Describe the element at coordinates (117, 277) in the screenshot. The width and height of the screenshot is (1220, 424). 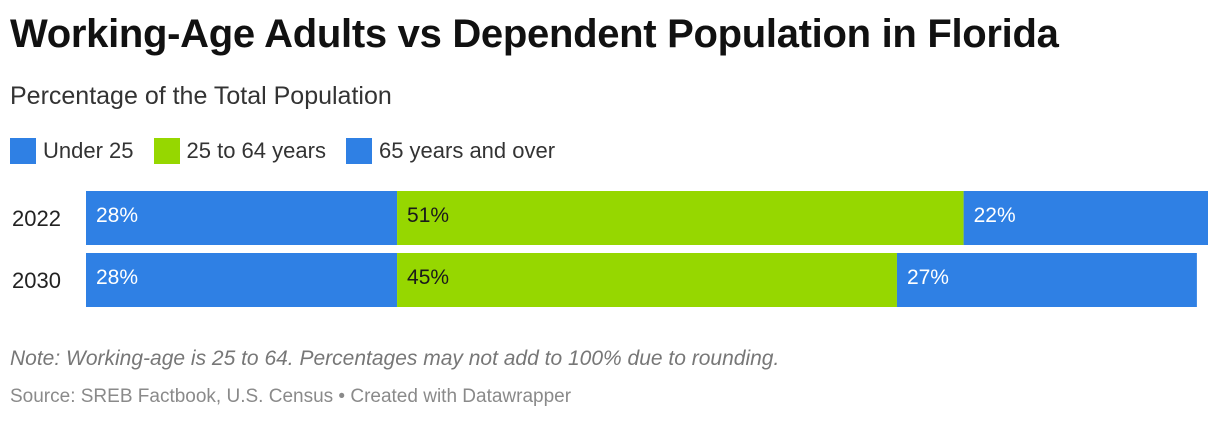
I see `data-label-2030-series-0: 28%` at that location.